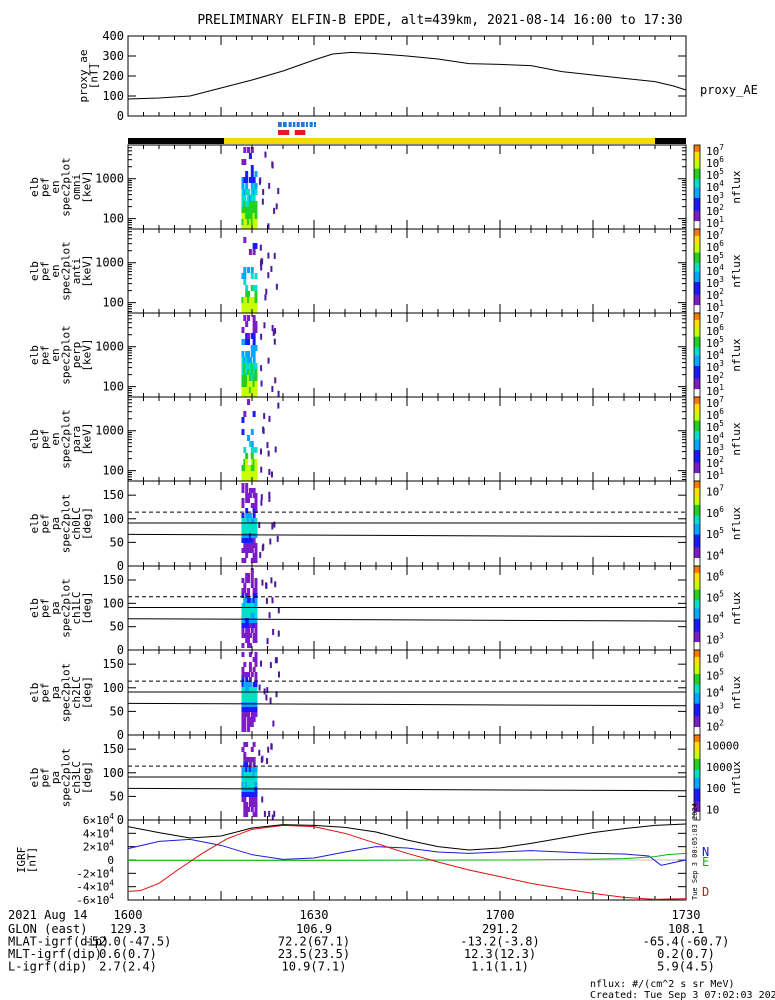 This screenshot has height=1000, width=775. What do you see at coordinates (34, 439) in the screenshot?
I see `ylabel-line: elb` at bounding box center [34, 439].